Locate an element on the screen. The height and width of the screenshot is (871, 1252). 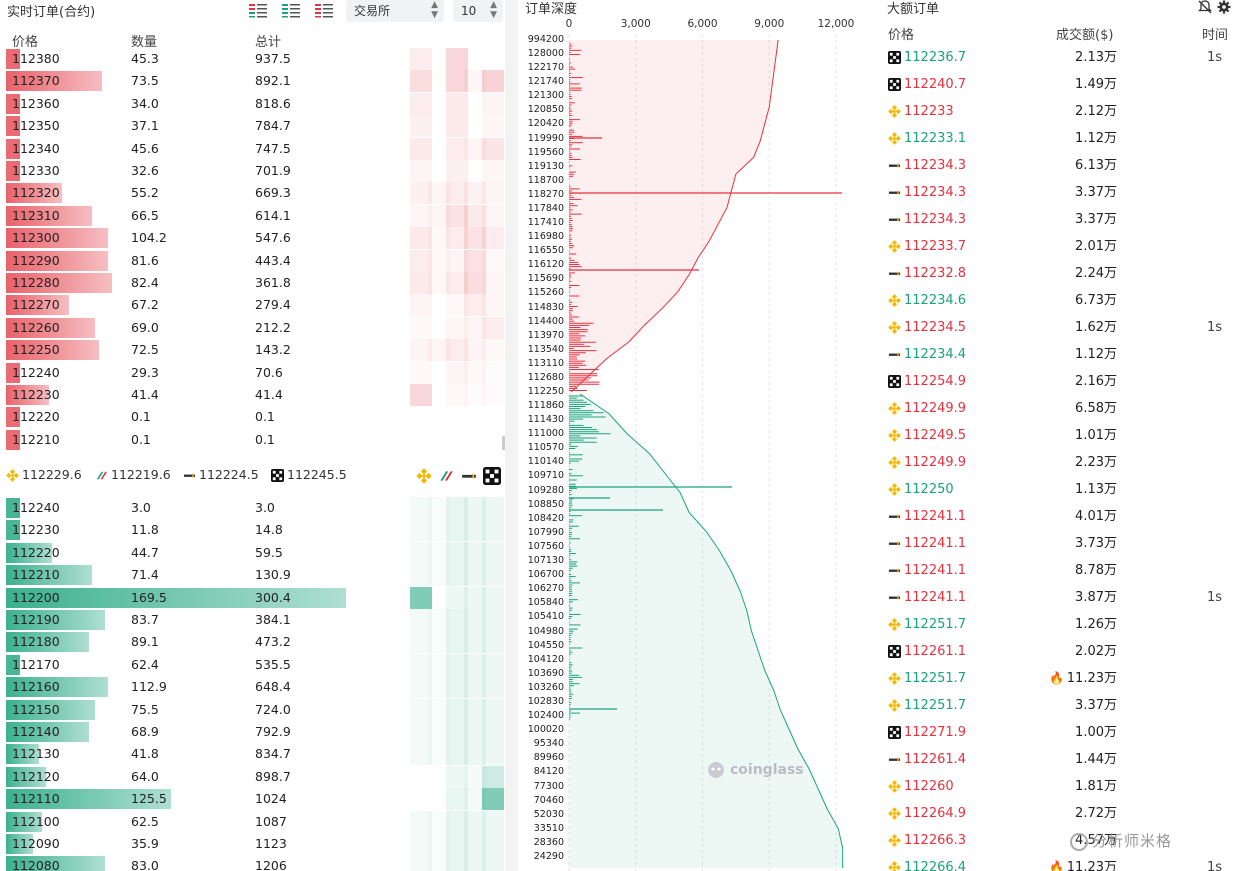
ask-price-label: 128000 is located at coordinates (545, 54).